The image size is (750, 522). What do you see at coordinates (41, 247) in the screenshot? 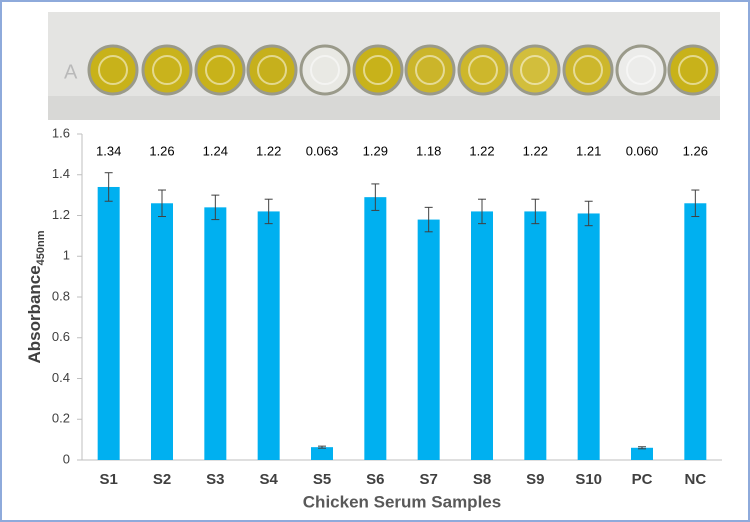
I see `y-axis-label-sub: 450nm` at bounding box center [41, 247].